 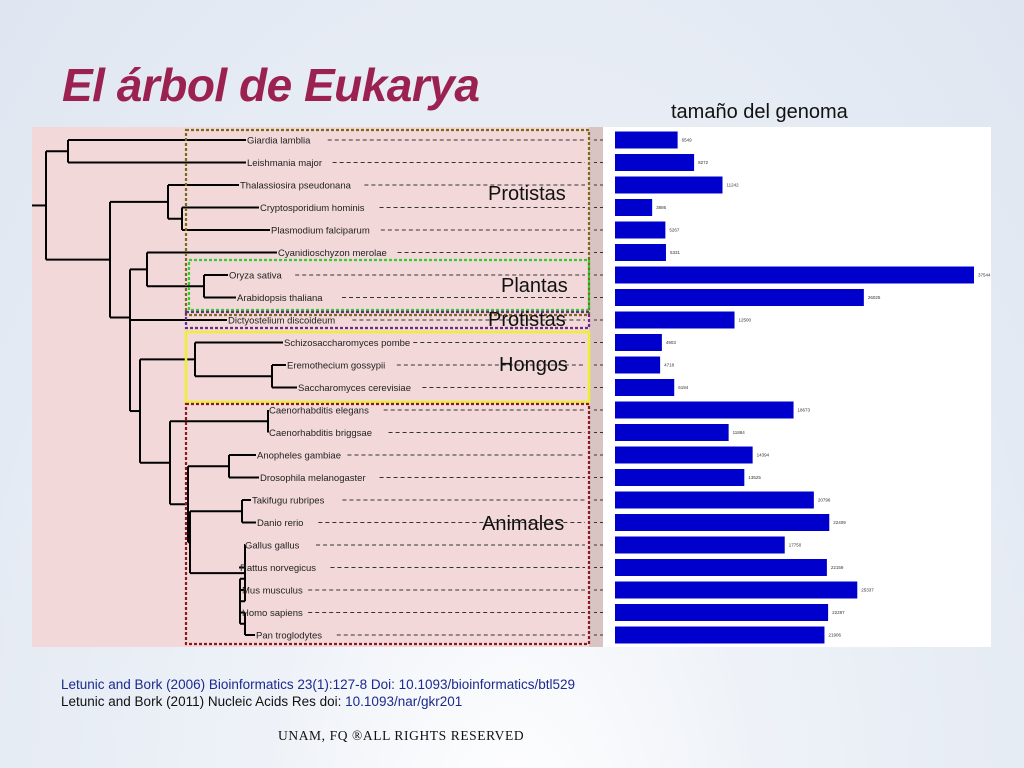 I want to click on group-label-protistas: Protistas, so click(x=527, y=194).